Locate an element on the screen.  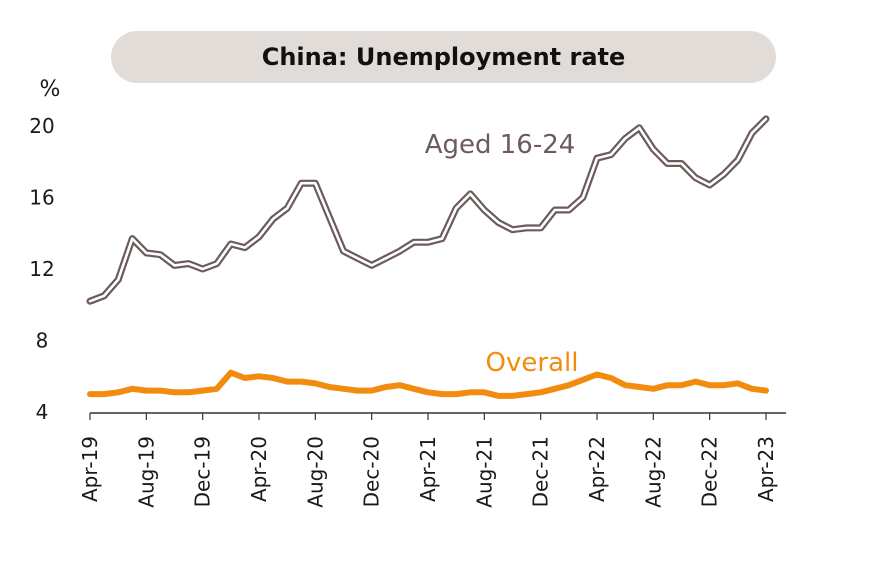
x-tick-label: Dec-22 is located at coordinates (710, 471).